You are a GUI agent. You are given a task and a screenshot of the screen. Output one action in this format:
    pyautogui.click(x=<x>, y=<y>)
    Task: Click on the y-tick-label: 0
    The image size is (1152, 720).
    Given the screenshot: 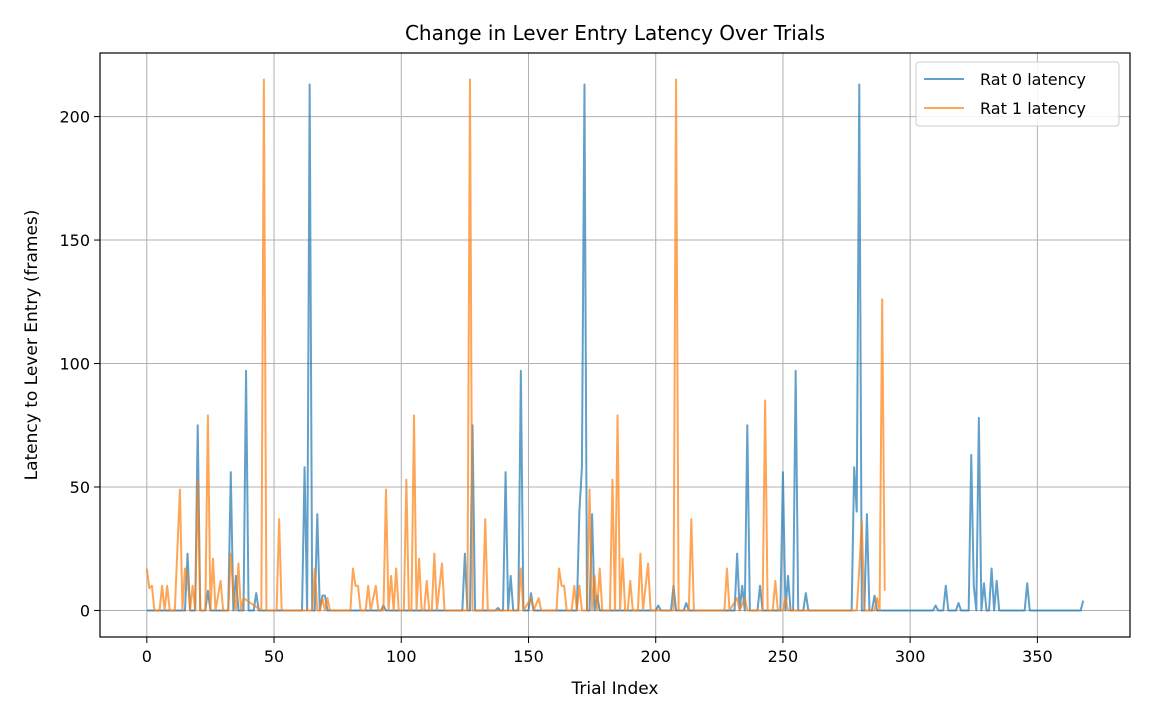 What is the action you would take?
    pyautogui.click(x=85, y=610)
    